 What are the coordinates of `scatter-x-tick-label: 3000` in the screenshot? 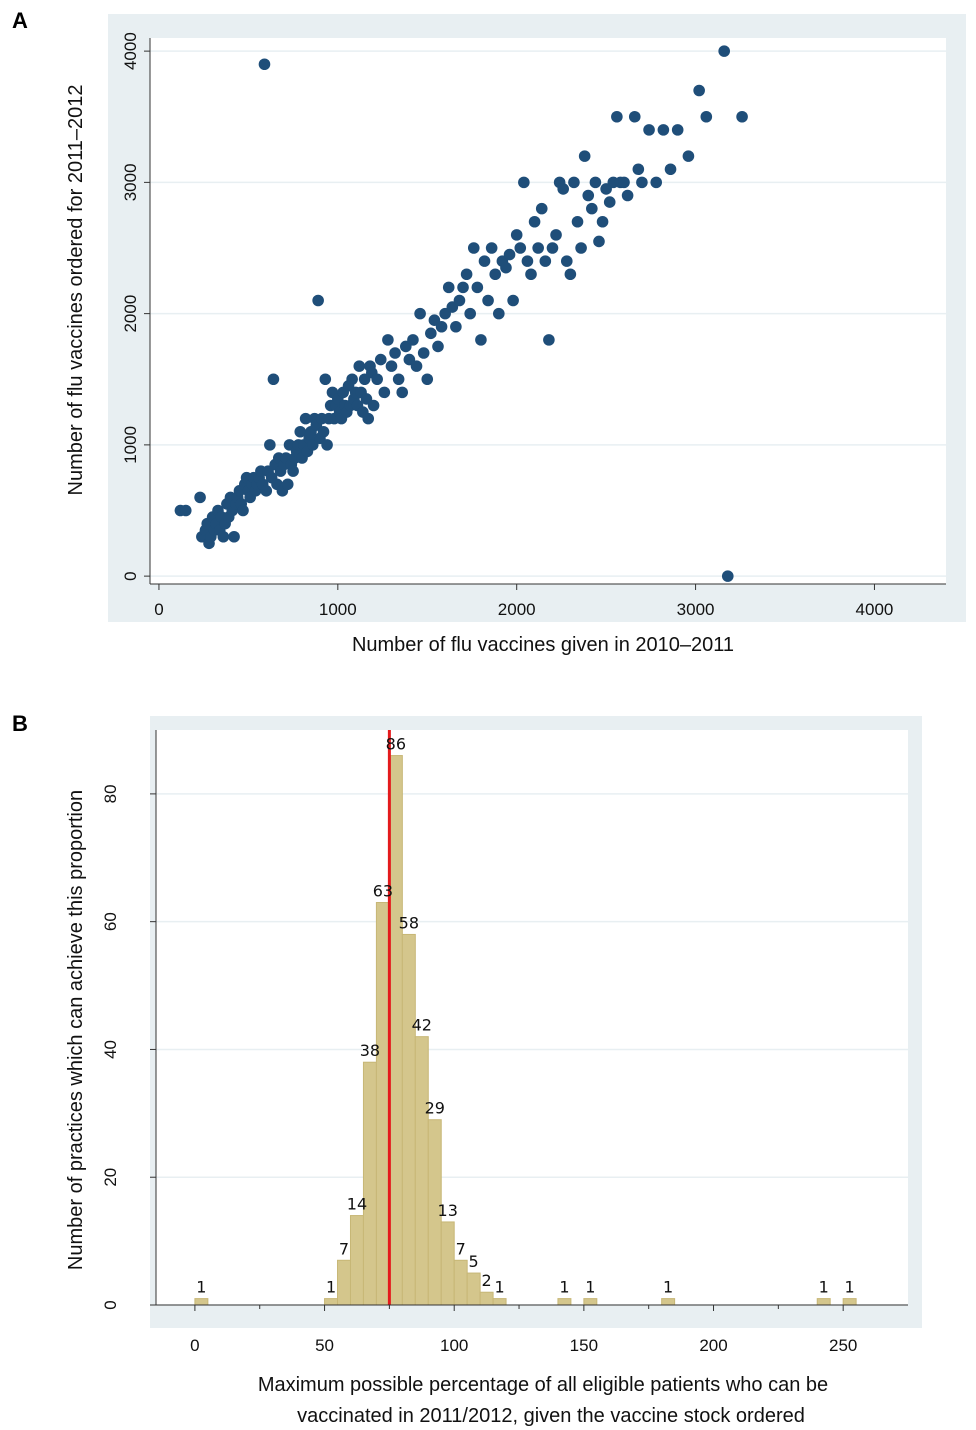 It's located at (696, 609).